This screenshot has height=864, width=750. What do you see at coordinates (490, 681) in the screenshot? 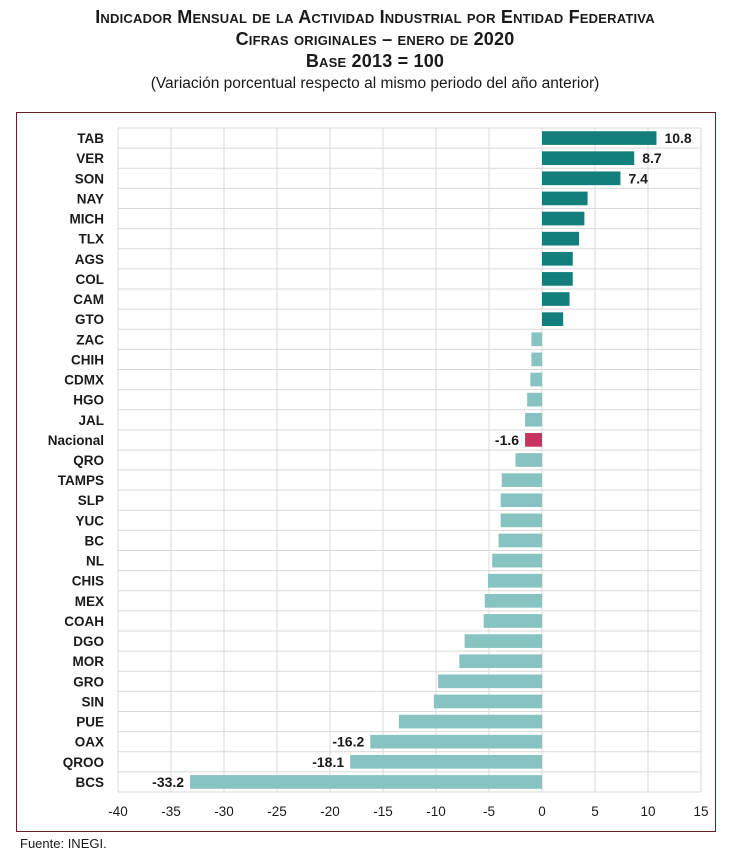
I see `bar-gro` at bounding box center [490, 681].